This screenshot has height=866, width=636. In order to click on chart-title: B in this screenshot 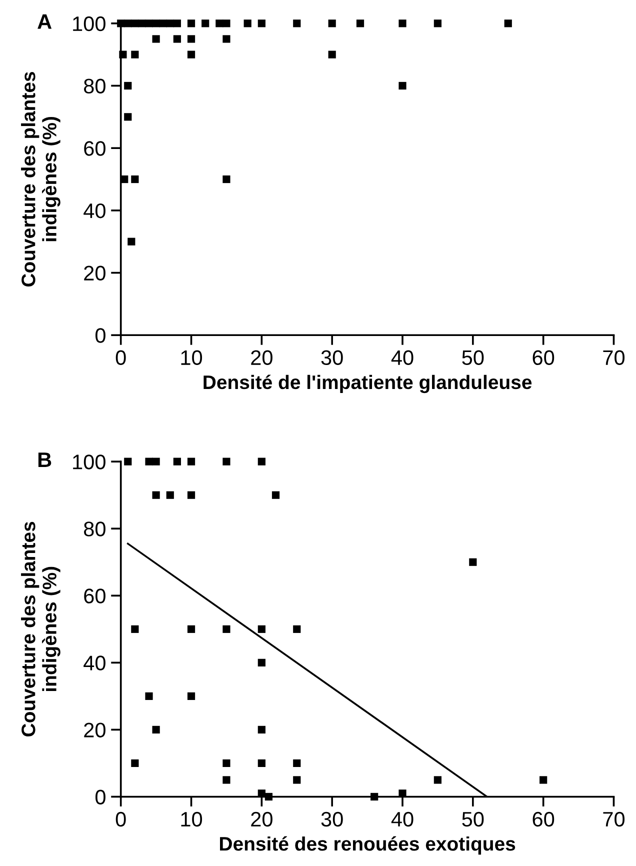, I will do `click(45, 459)`.